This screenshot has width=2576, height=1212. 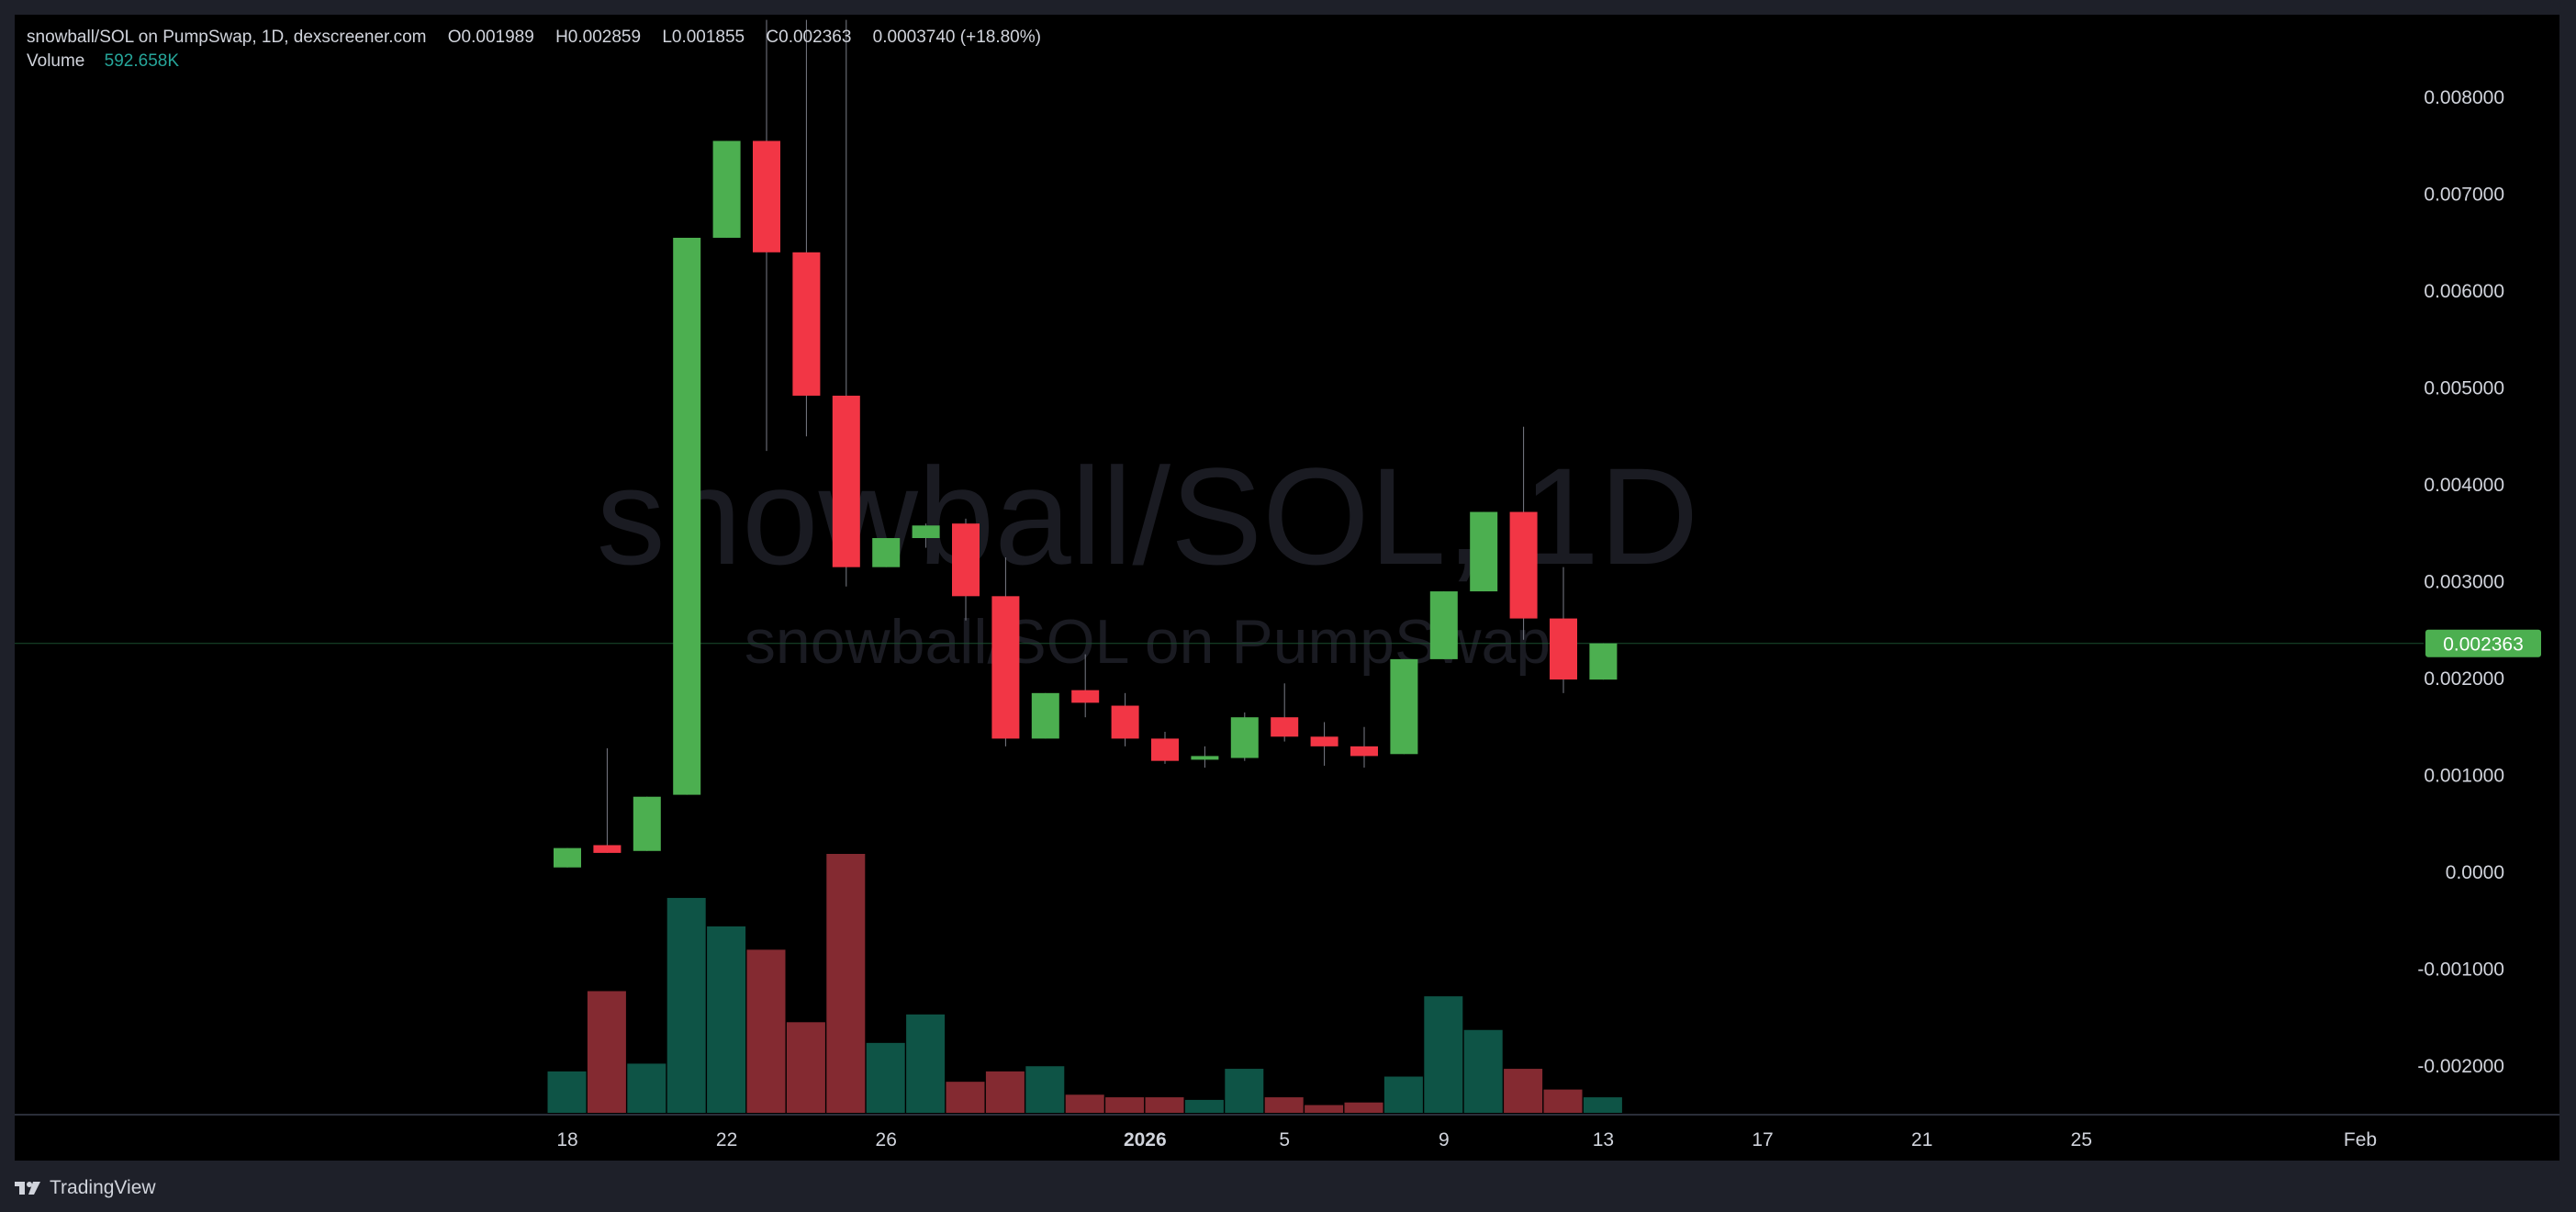 I want to click on time-tick-label: 21, so click(x=1921, y=1139).